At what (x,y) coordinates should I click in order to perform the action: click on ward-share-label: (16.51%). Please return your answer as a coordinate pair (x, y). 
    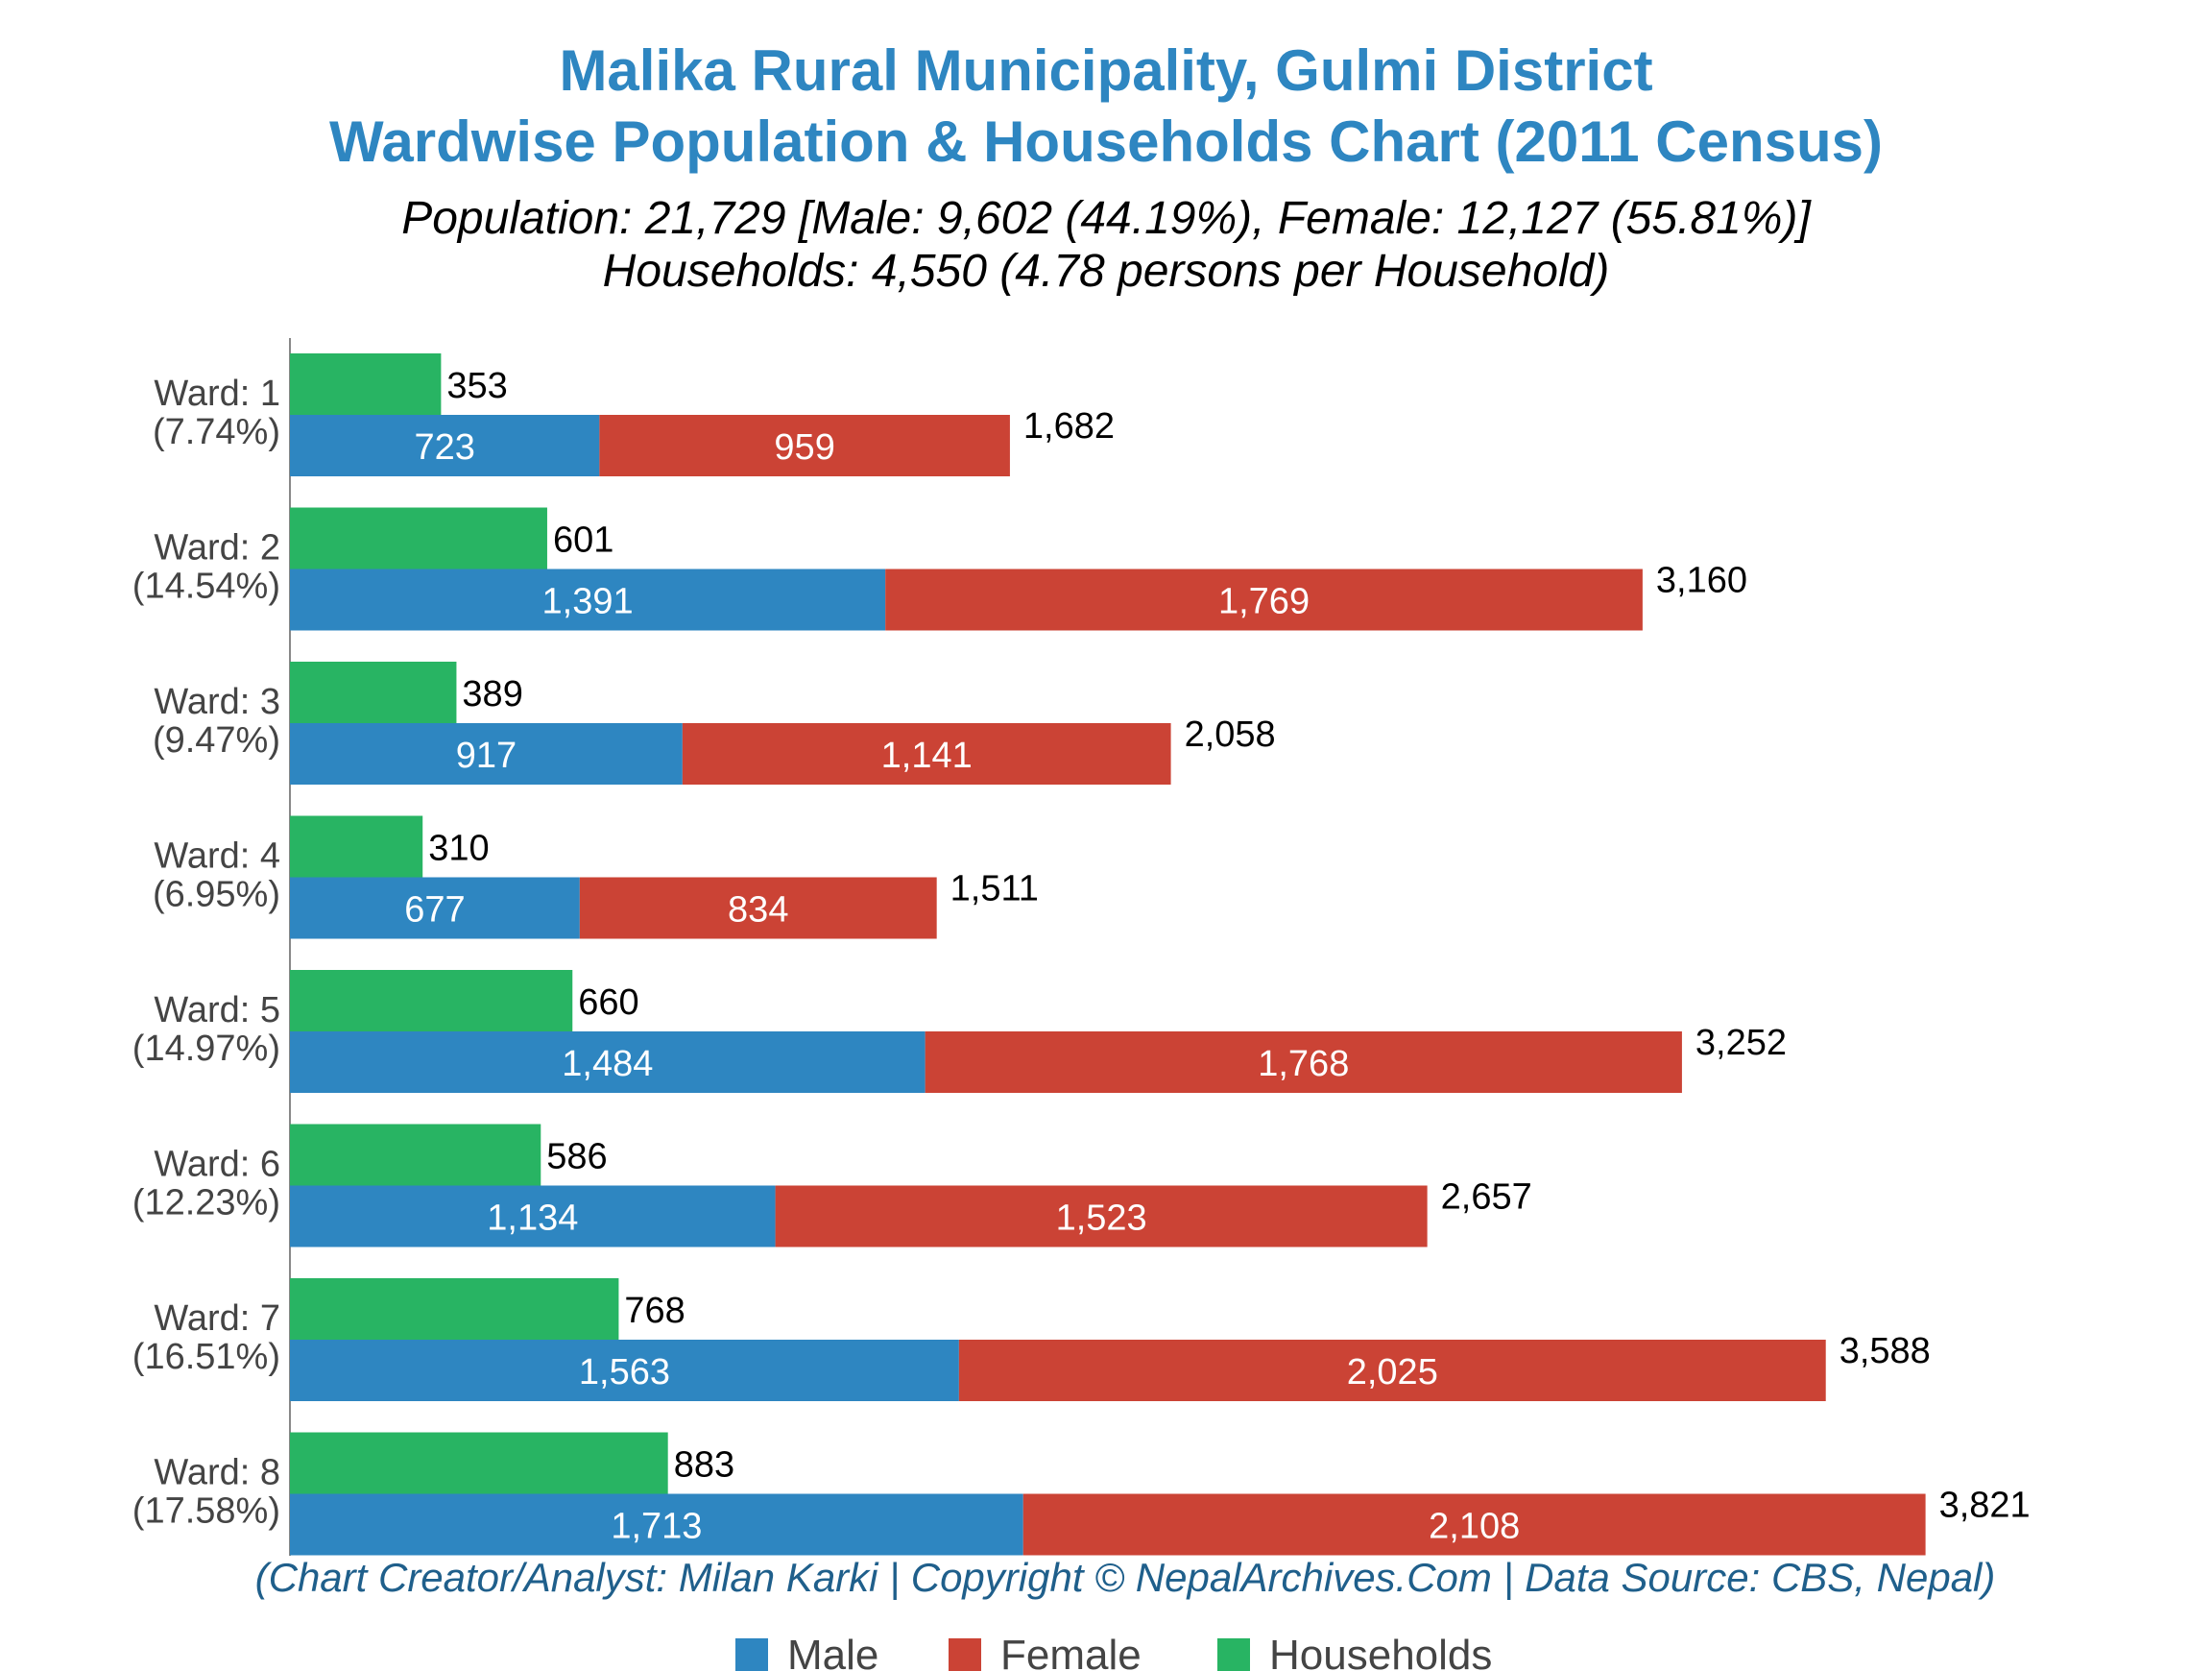
    Looking at the image, I should click on (206, 1357).